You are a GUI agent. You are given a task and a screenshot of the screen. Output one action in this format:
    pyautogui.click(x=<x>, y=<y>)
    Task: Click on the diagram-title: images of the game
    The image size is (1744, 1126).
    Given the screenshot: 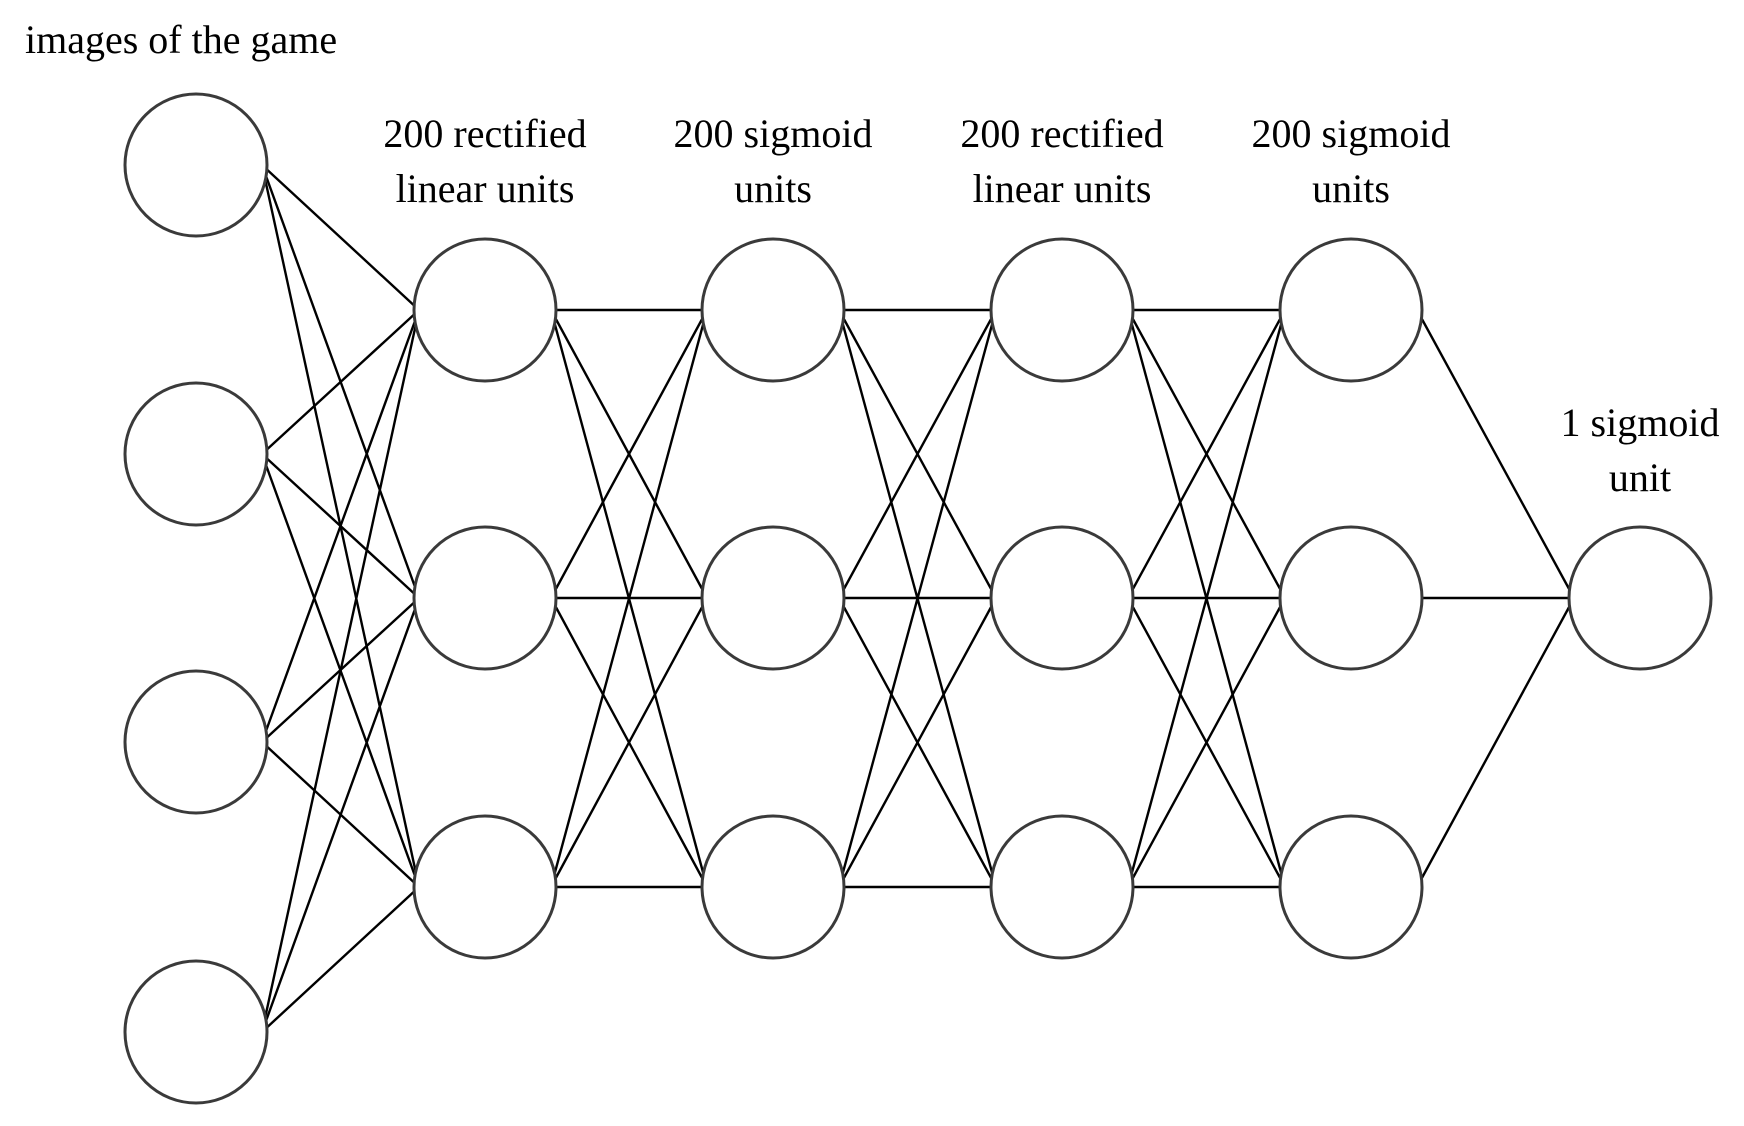 What is the action you would take?
    pyautogui.click(x=181, y=39)
    